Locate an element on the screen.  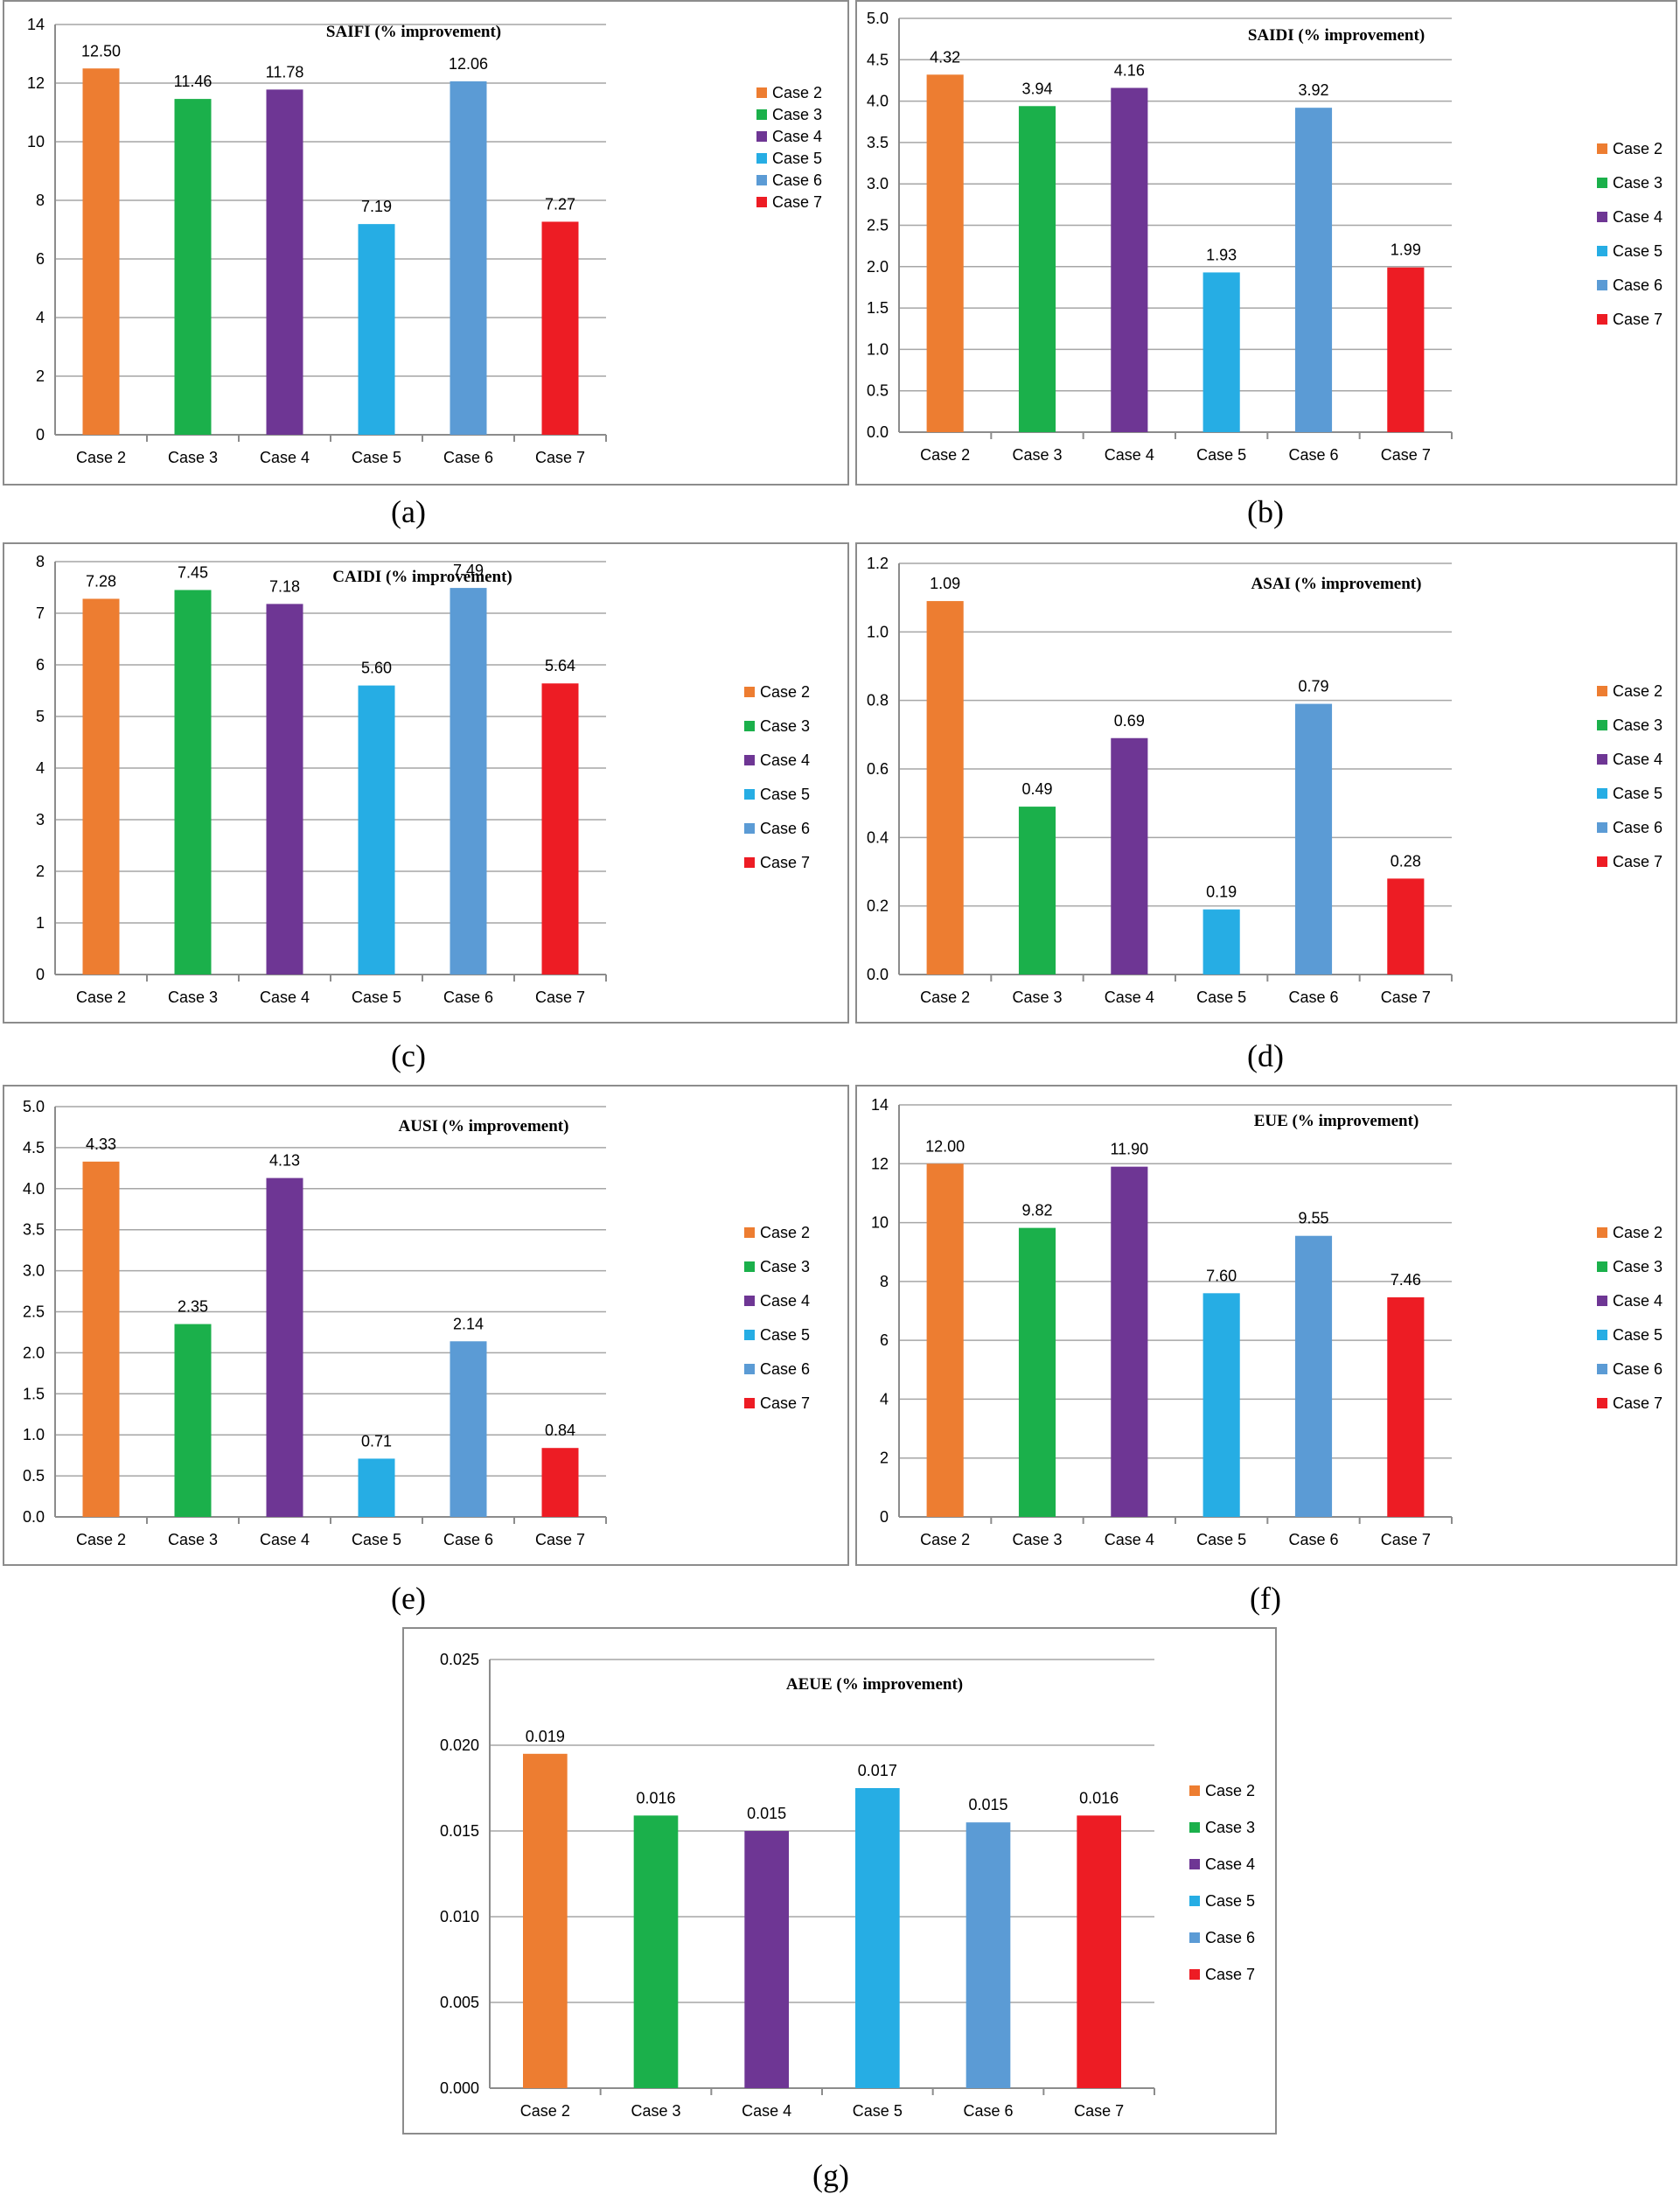
chart-frame is located at coordinates (1266, 243).